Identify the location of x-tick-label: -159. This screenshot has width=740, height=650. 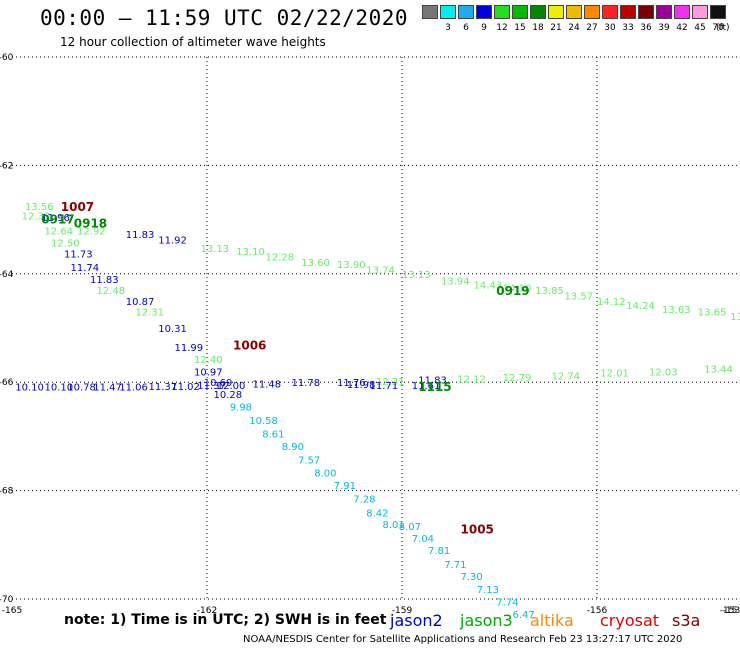
(402, 611).